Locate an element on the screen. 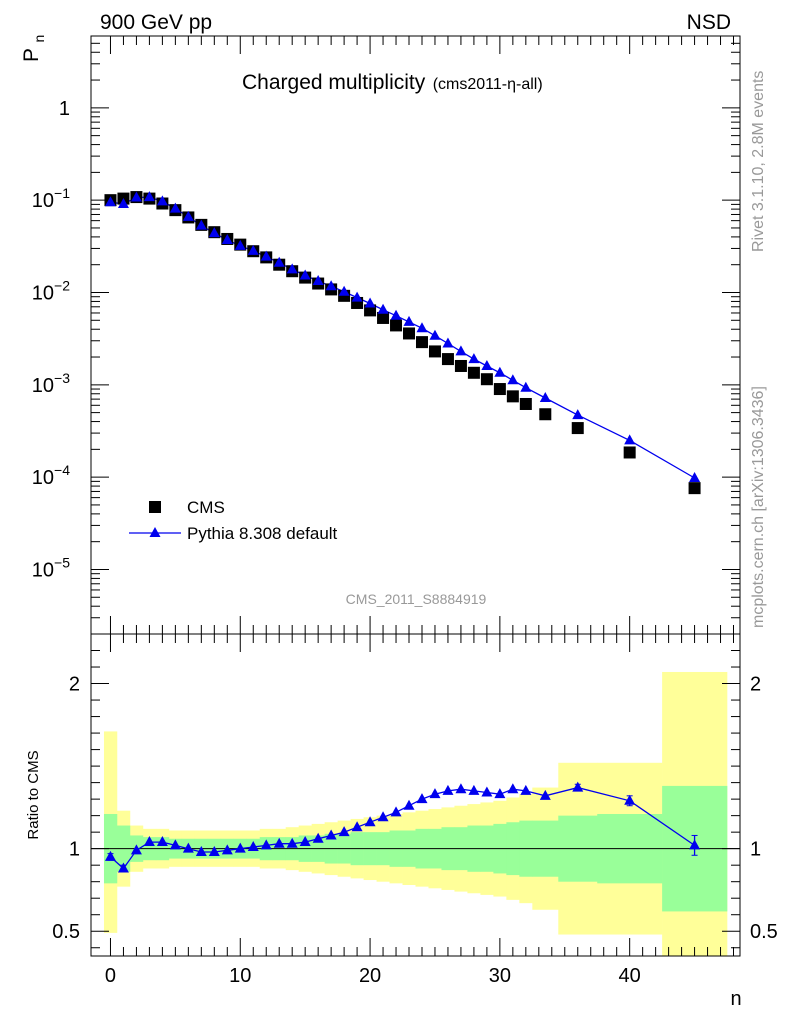 Image resolution: width=786 pixels, height=1024 pixels. main-y-tick-label: 10⁻² is located at coordinates (51, 290).